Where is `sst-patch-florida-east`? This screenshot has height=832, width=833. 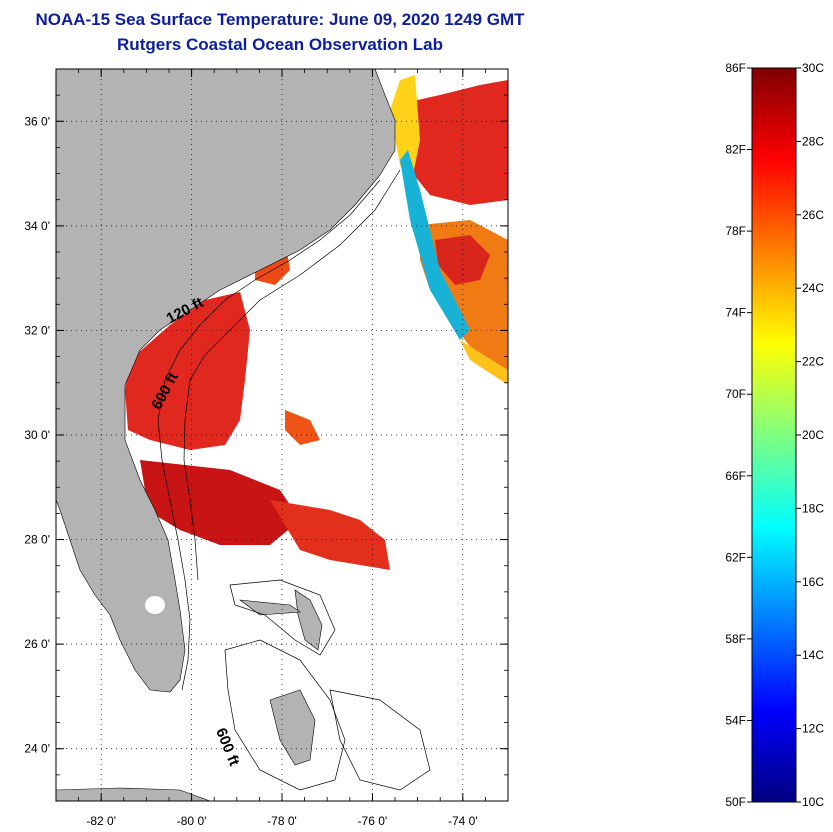 sst-patch-florida-east is located at coordinates (220, 502).